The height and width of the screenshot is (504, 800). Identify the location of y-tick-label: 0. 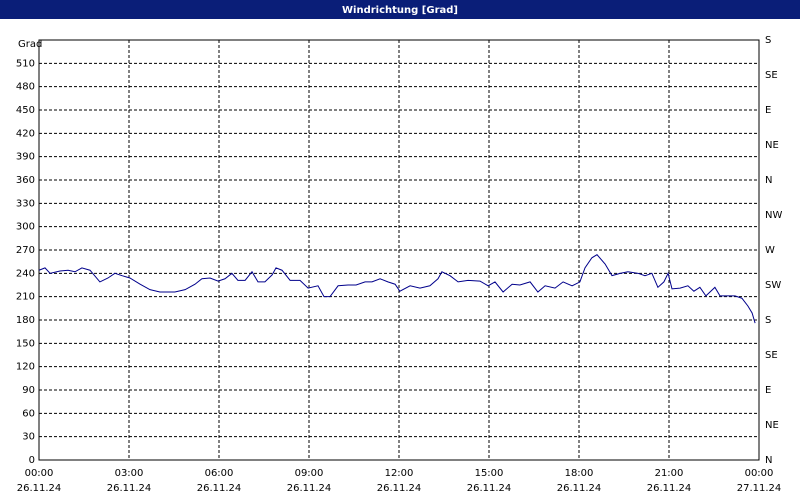
(32, 460).